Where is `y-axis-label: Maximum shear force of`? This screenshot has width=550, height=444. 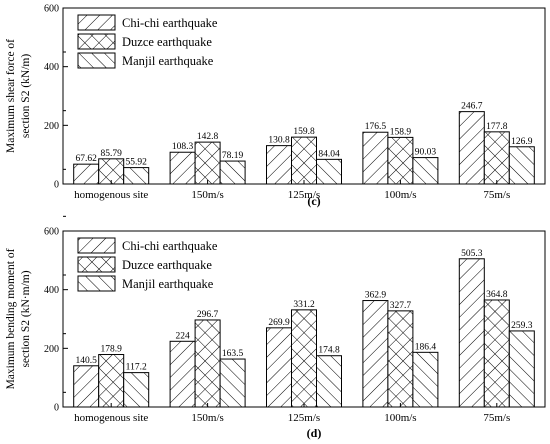
y-axis-label: Maximum shear force of is located at coordinates (11, 96).